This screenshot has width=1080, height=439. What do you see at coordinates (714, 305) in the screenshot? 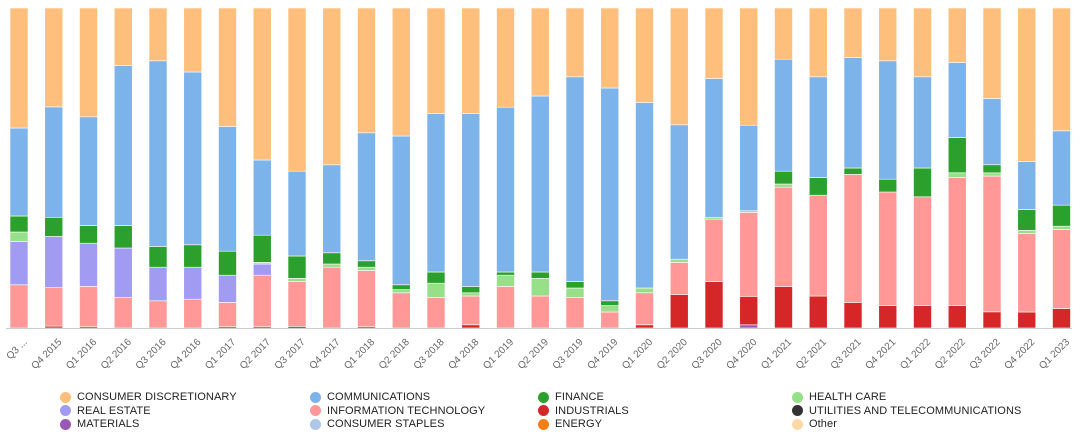
I see `bar-segment-industrials-q3-2020` at bounding box center [714, 305].